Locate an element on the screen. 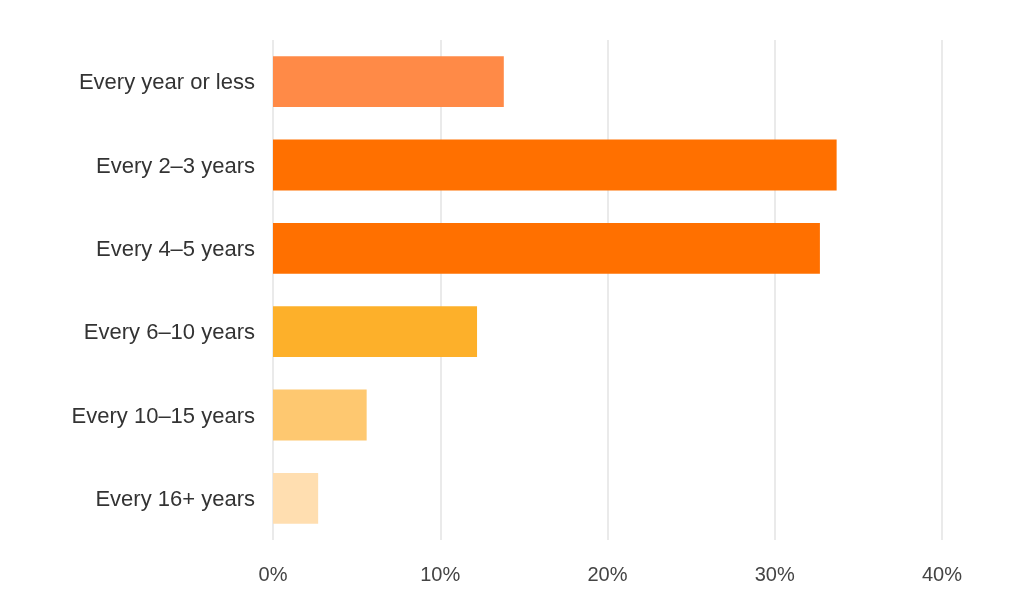 This screenshot has height=594, width=1024. y-tick-label: Every 10–15 years is located at coordinates (163, 415).